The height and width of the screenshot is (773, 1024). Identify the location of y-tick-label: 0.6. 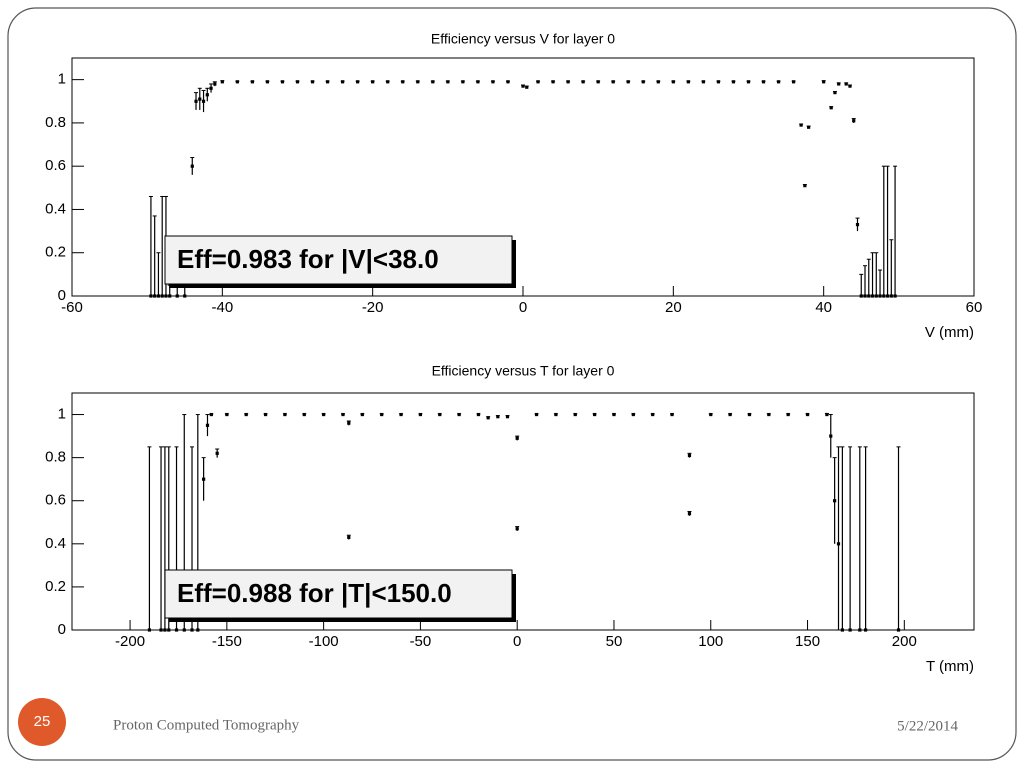
(55, 165).